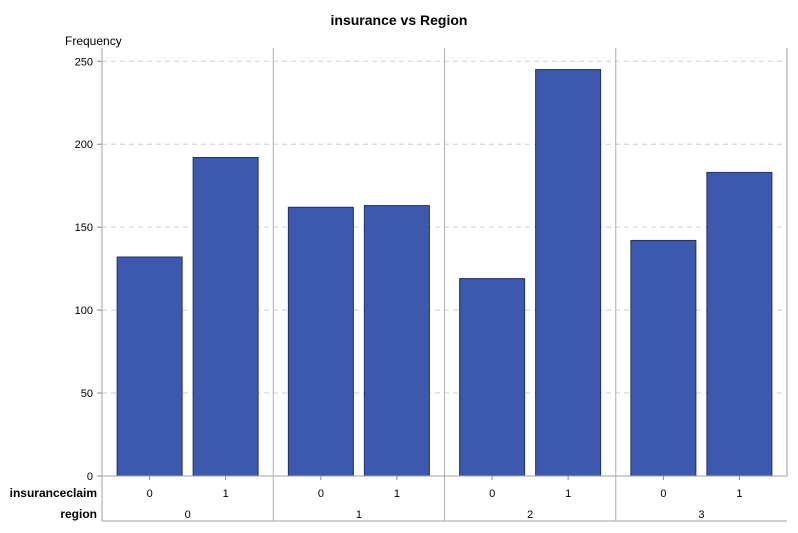 This screenshot has width=798, height=533. What do you see at coordinates (93, 41) in the screenshot?
I see `y-axis-title: Frequency` at bounding box center [93, 41].